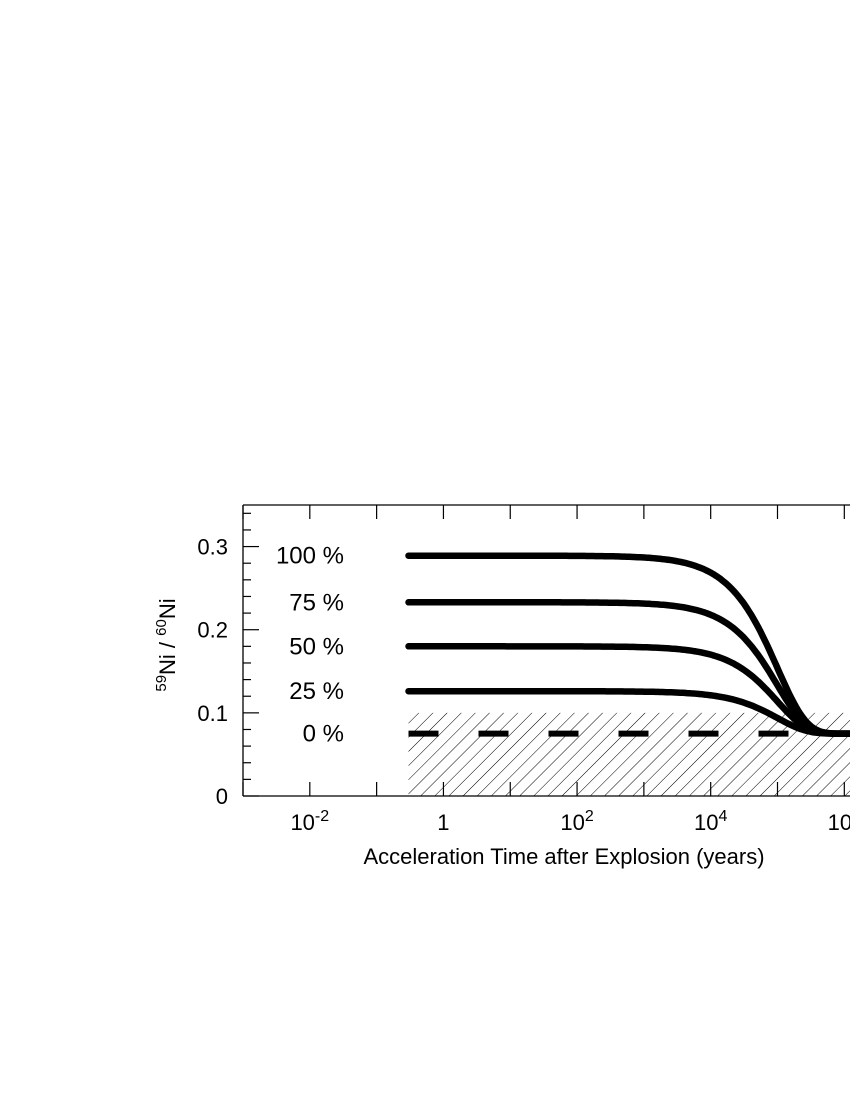 The height and width of the screenshot is (1100, 850). Describe the element at coordinates (839, 821) in the screenshot. I see `x-tick-label-4: 106` at that location.